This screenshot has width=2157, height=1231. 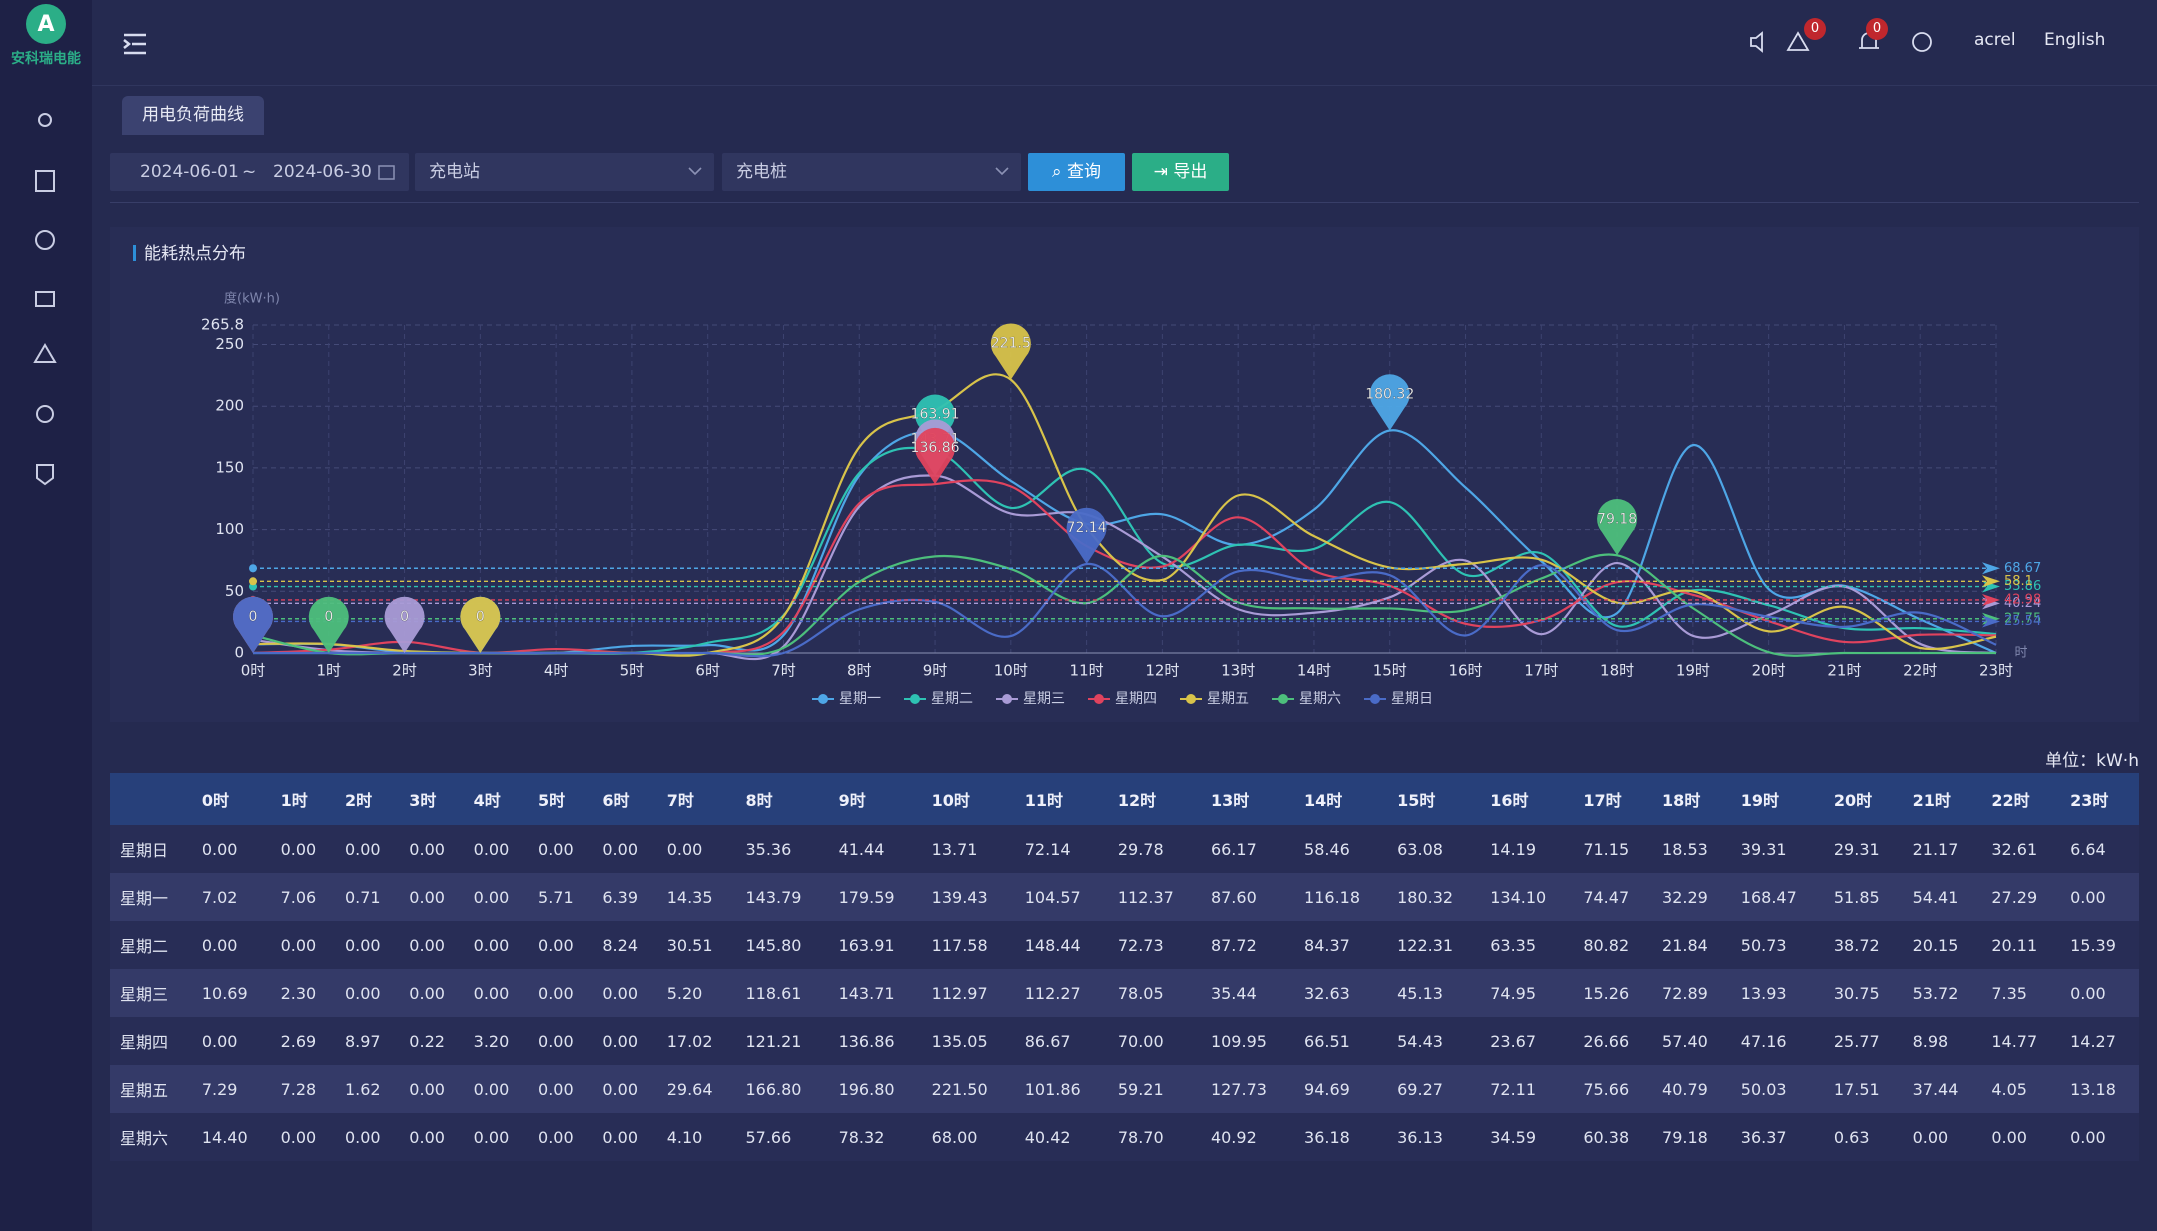 I want to click on table-cell: 79.18, so click(x=1691, y=1137).